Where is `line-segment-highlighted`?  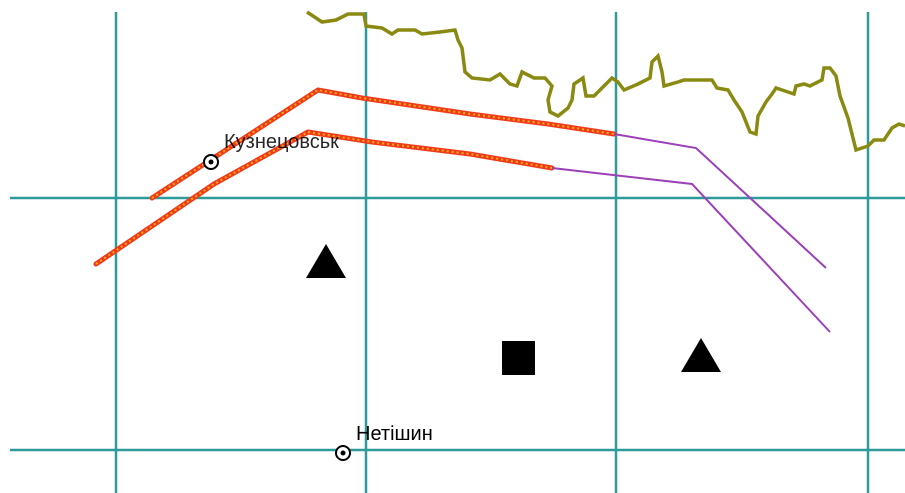 line-segment-highlighted is located at coordinates (324, 198).